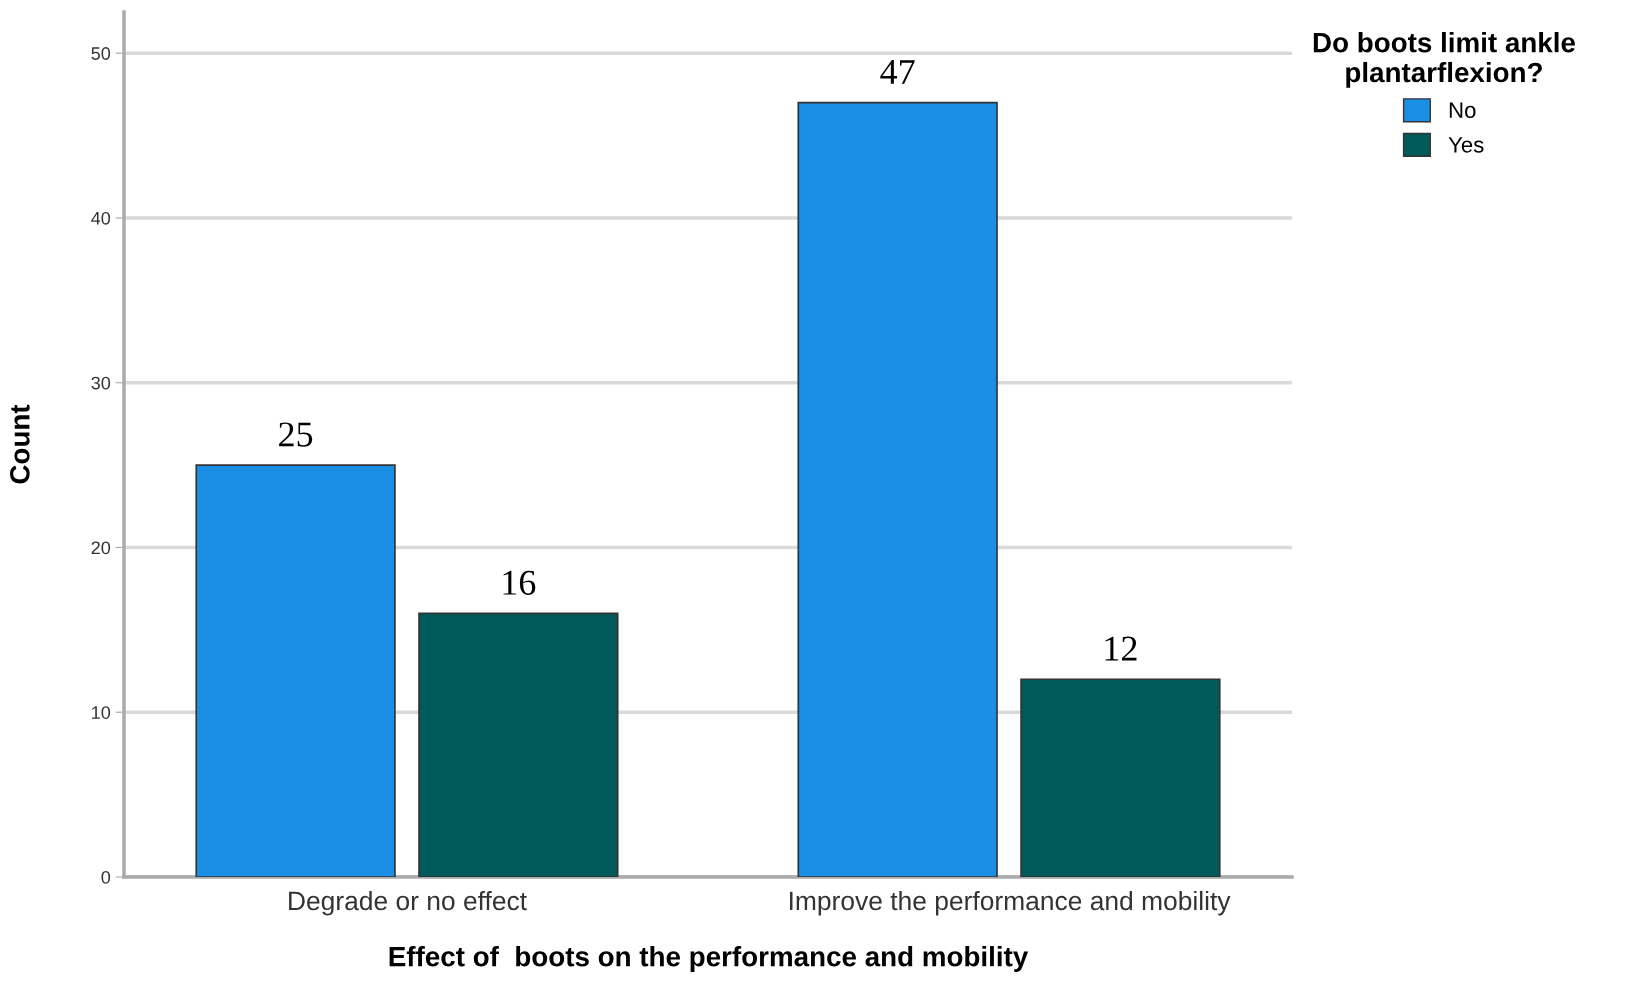 The width and height of the screenshot is (1652, 995). What do you see at coordinates (20, 444) in the screenshot?
I see `y-axis-title: Count` at bounding box center [20, 444].